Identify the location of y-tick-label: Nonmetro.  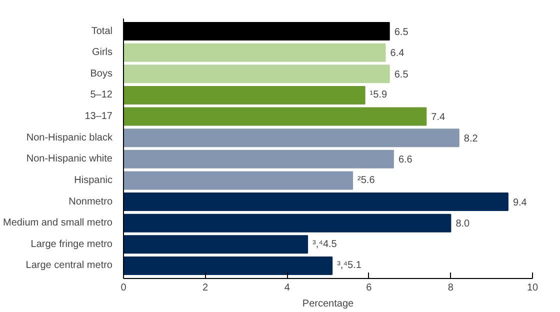
(90, 202).